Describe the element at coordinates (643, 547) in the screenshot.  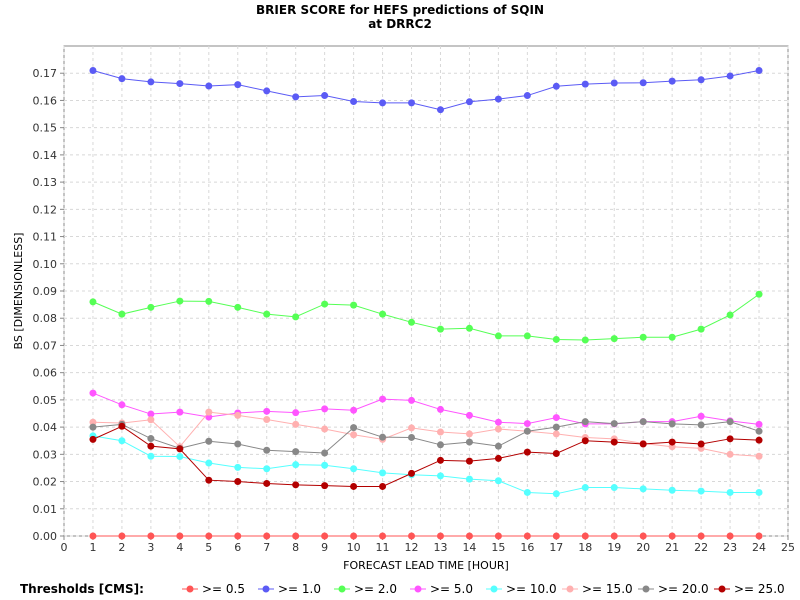
I see `x-tick-label: 20` at that location.